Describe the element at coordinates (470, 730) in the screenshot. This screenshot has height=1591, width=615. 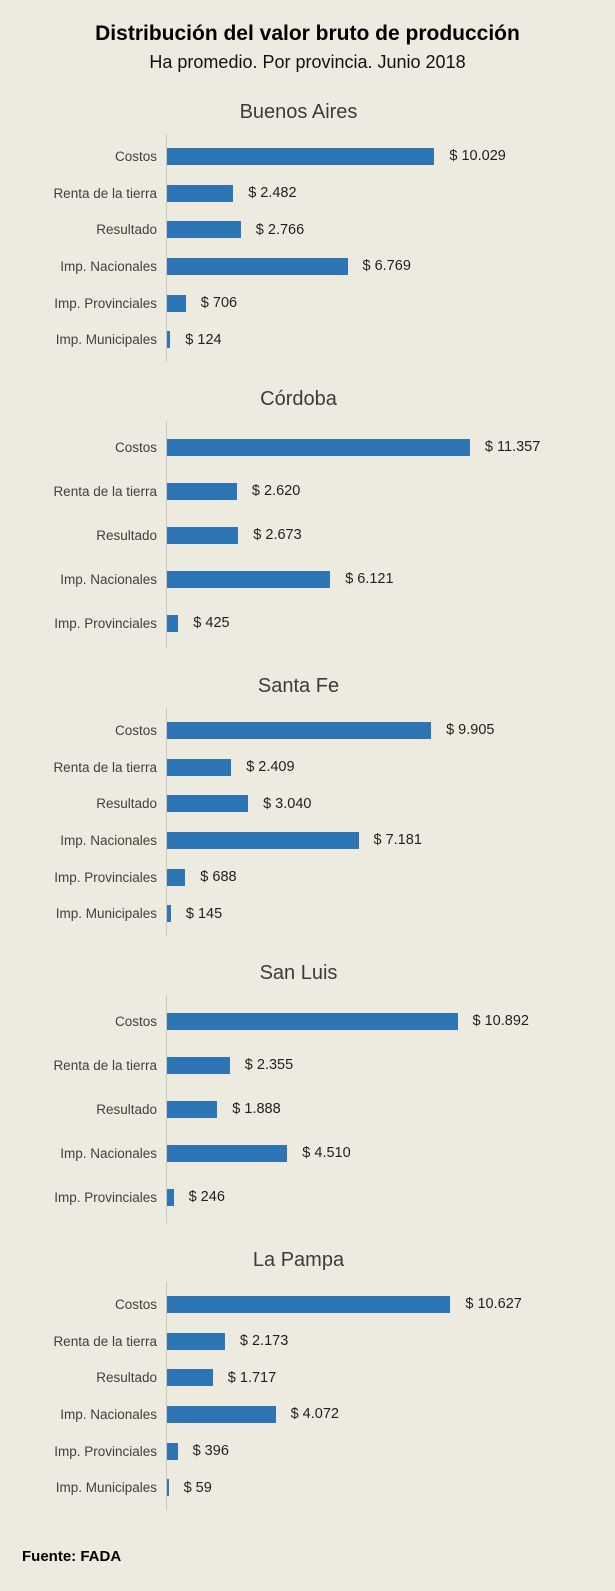
I see `value-label: $ 9.905` at that location.